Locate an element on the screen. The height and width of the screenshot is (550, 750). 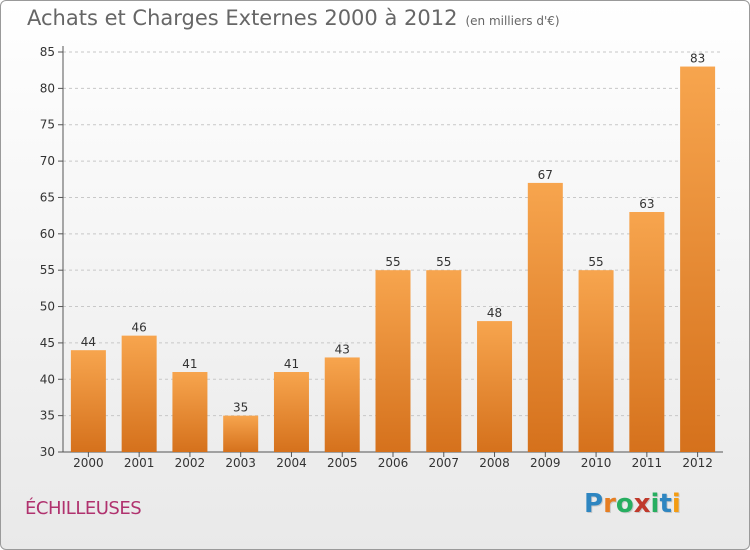
y-tick-label: 75 is located at coordinates (47, 125).